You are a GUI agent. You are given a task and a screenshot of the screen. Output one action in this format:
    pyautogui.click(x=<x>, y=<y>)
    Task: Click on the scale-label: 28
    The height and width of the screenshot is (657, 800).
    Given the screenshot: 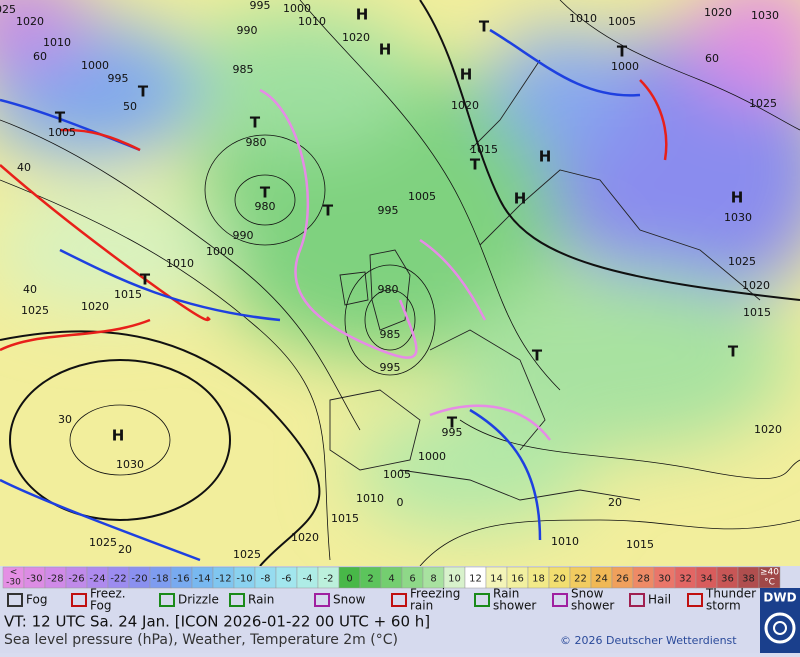 What is the action you would take?
    pyautogui.click(x=643, y=579)
    